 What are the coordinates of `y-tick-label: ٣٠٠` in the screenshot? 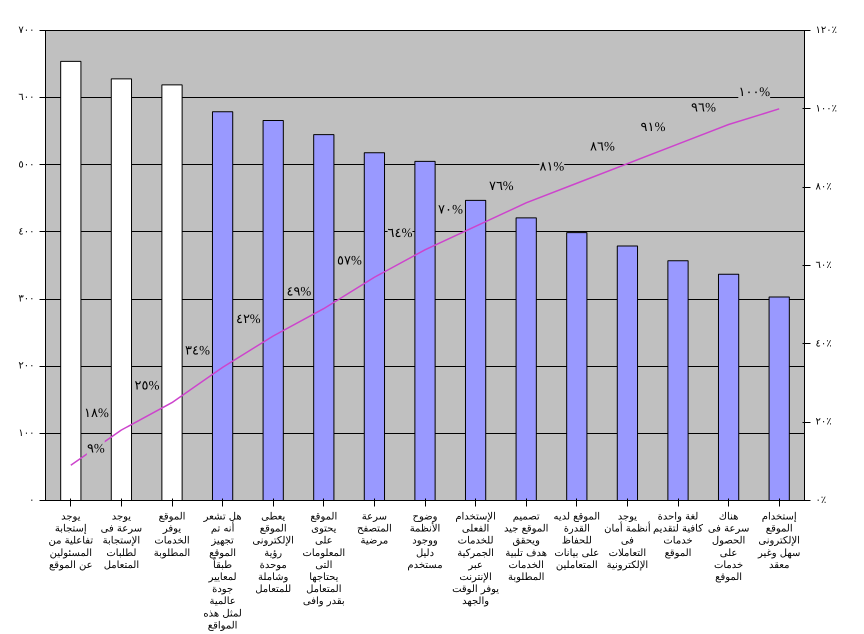 It's located at (26, 299).